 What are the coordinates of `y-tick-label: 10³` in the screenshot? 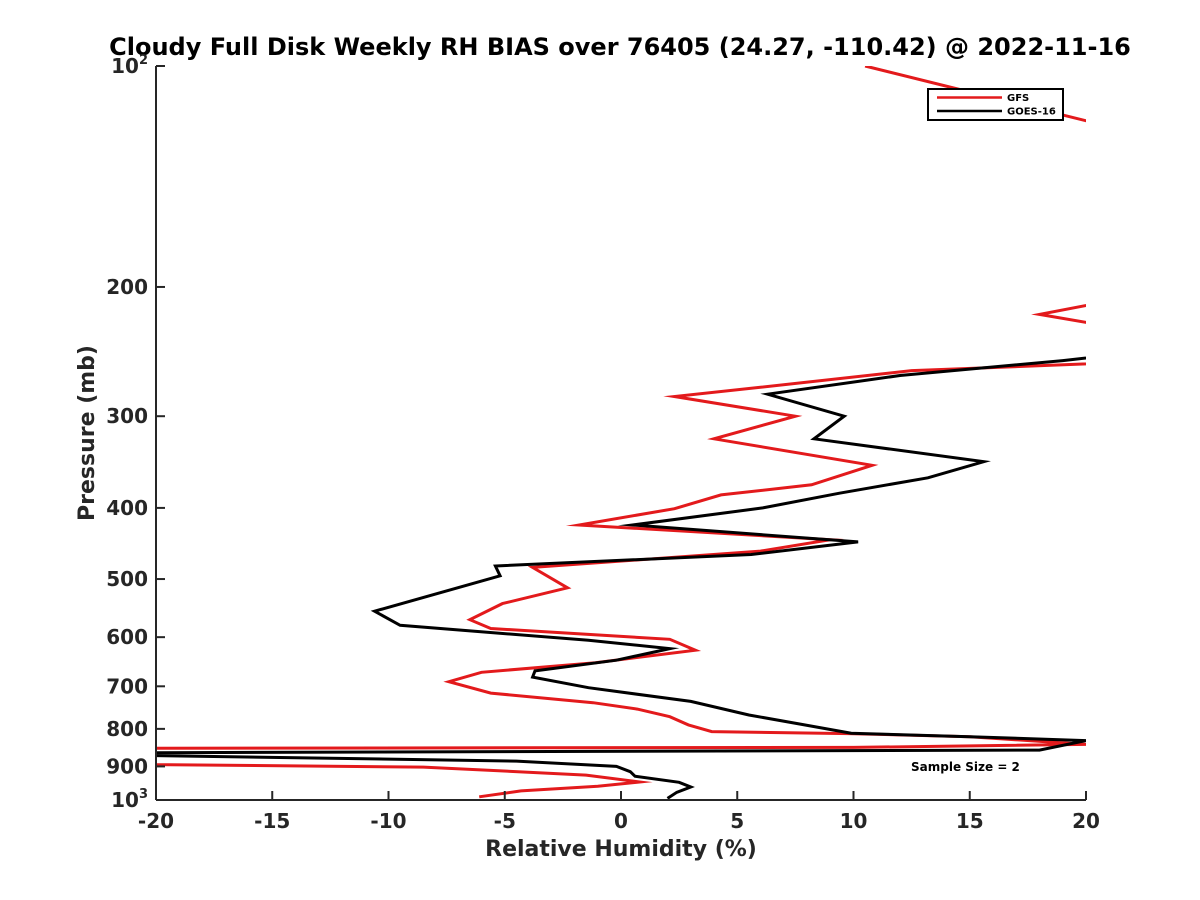 It's located at (129, 799).